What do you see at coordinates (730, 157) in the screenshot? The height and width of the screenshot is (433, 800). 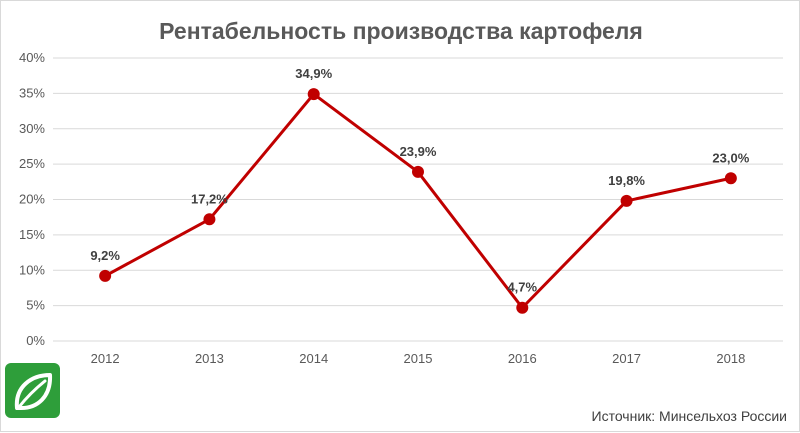 I see `data-label: 23,0%` at bounding box center [730, 157].